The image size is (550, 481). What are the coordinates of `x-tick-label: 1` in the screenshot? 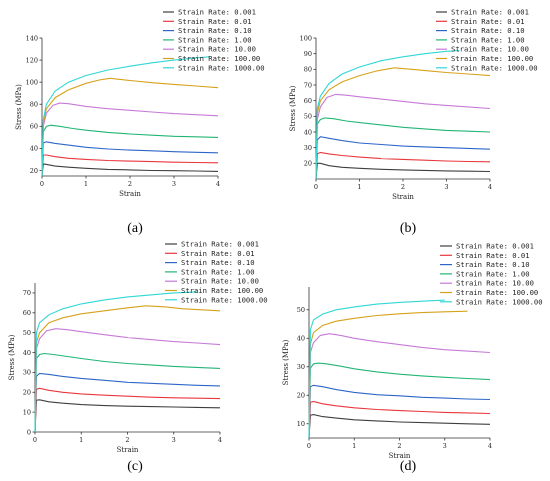 It's located at (86, 184).